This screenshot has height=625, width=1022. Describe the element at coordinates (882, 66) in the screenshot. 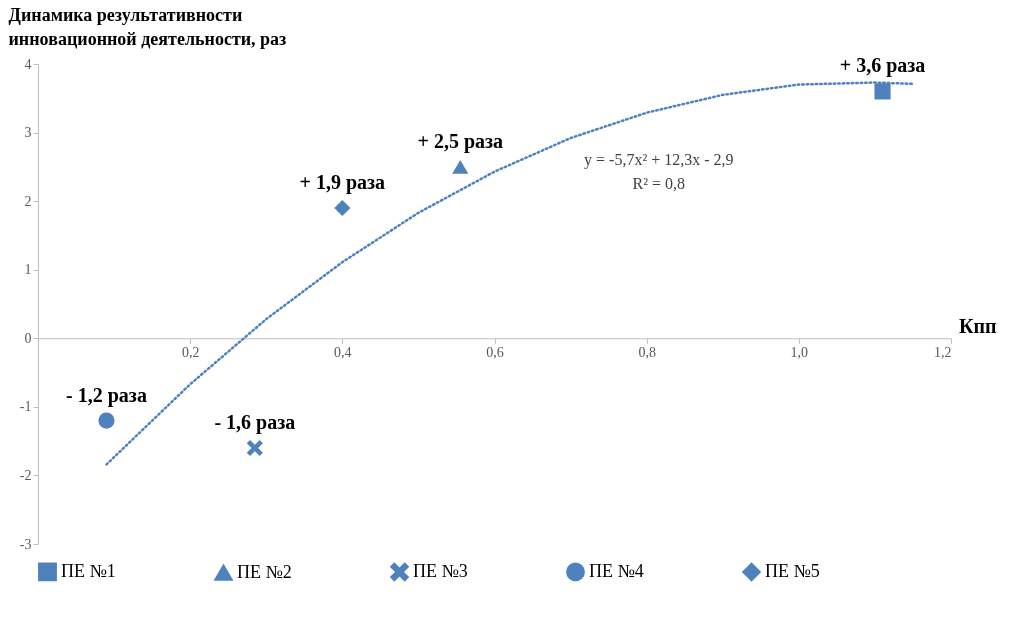

I see `data-label: + 3,6 раза` at that location.